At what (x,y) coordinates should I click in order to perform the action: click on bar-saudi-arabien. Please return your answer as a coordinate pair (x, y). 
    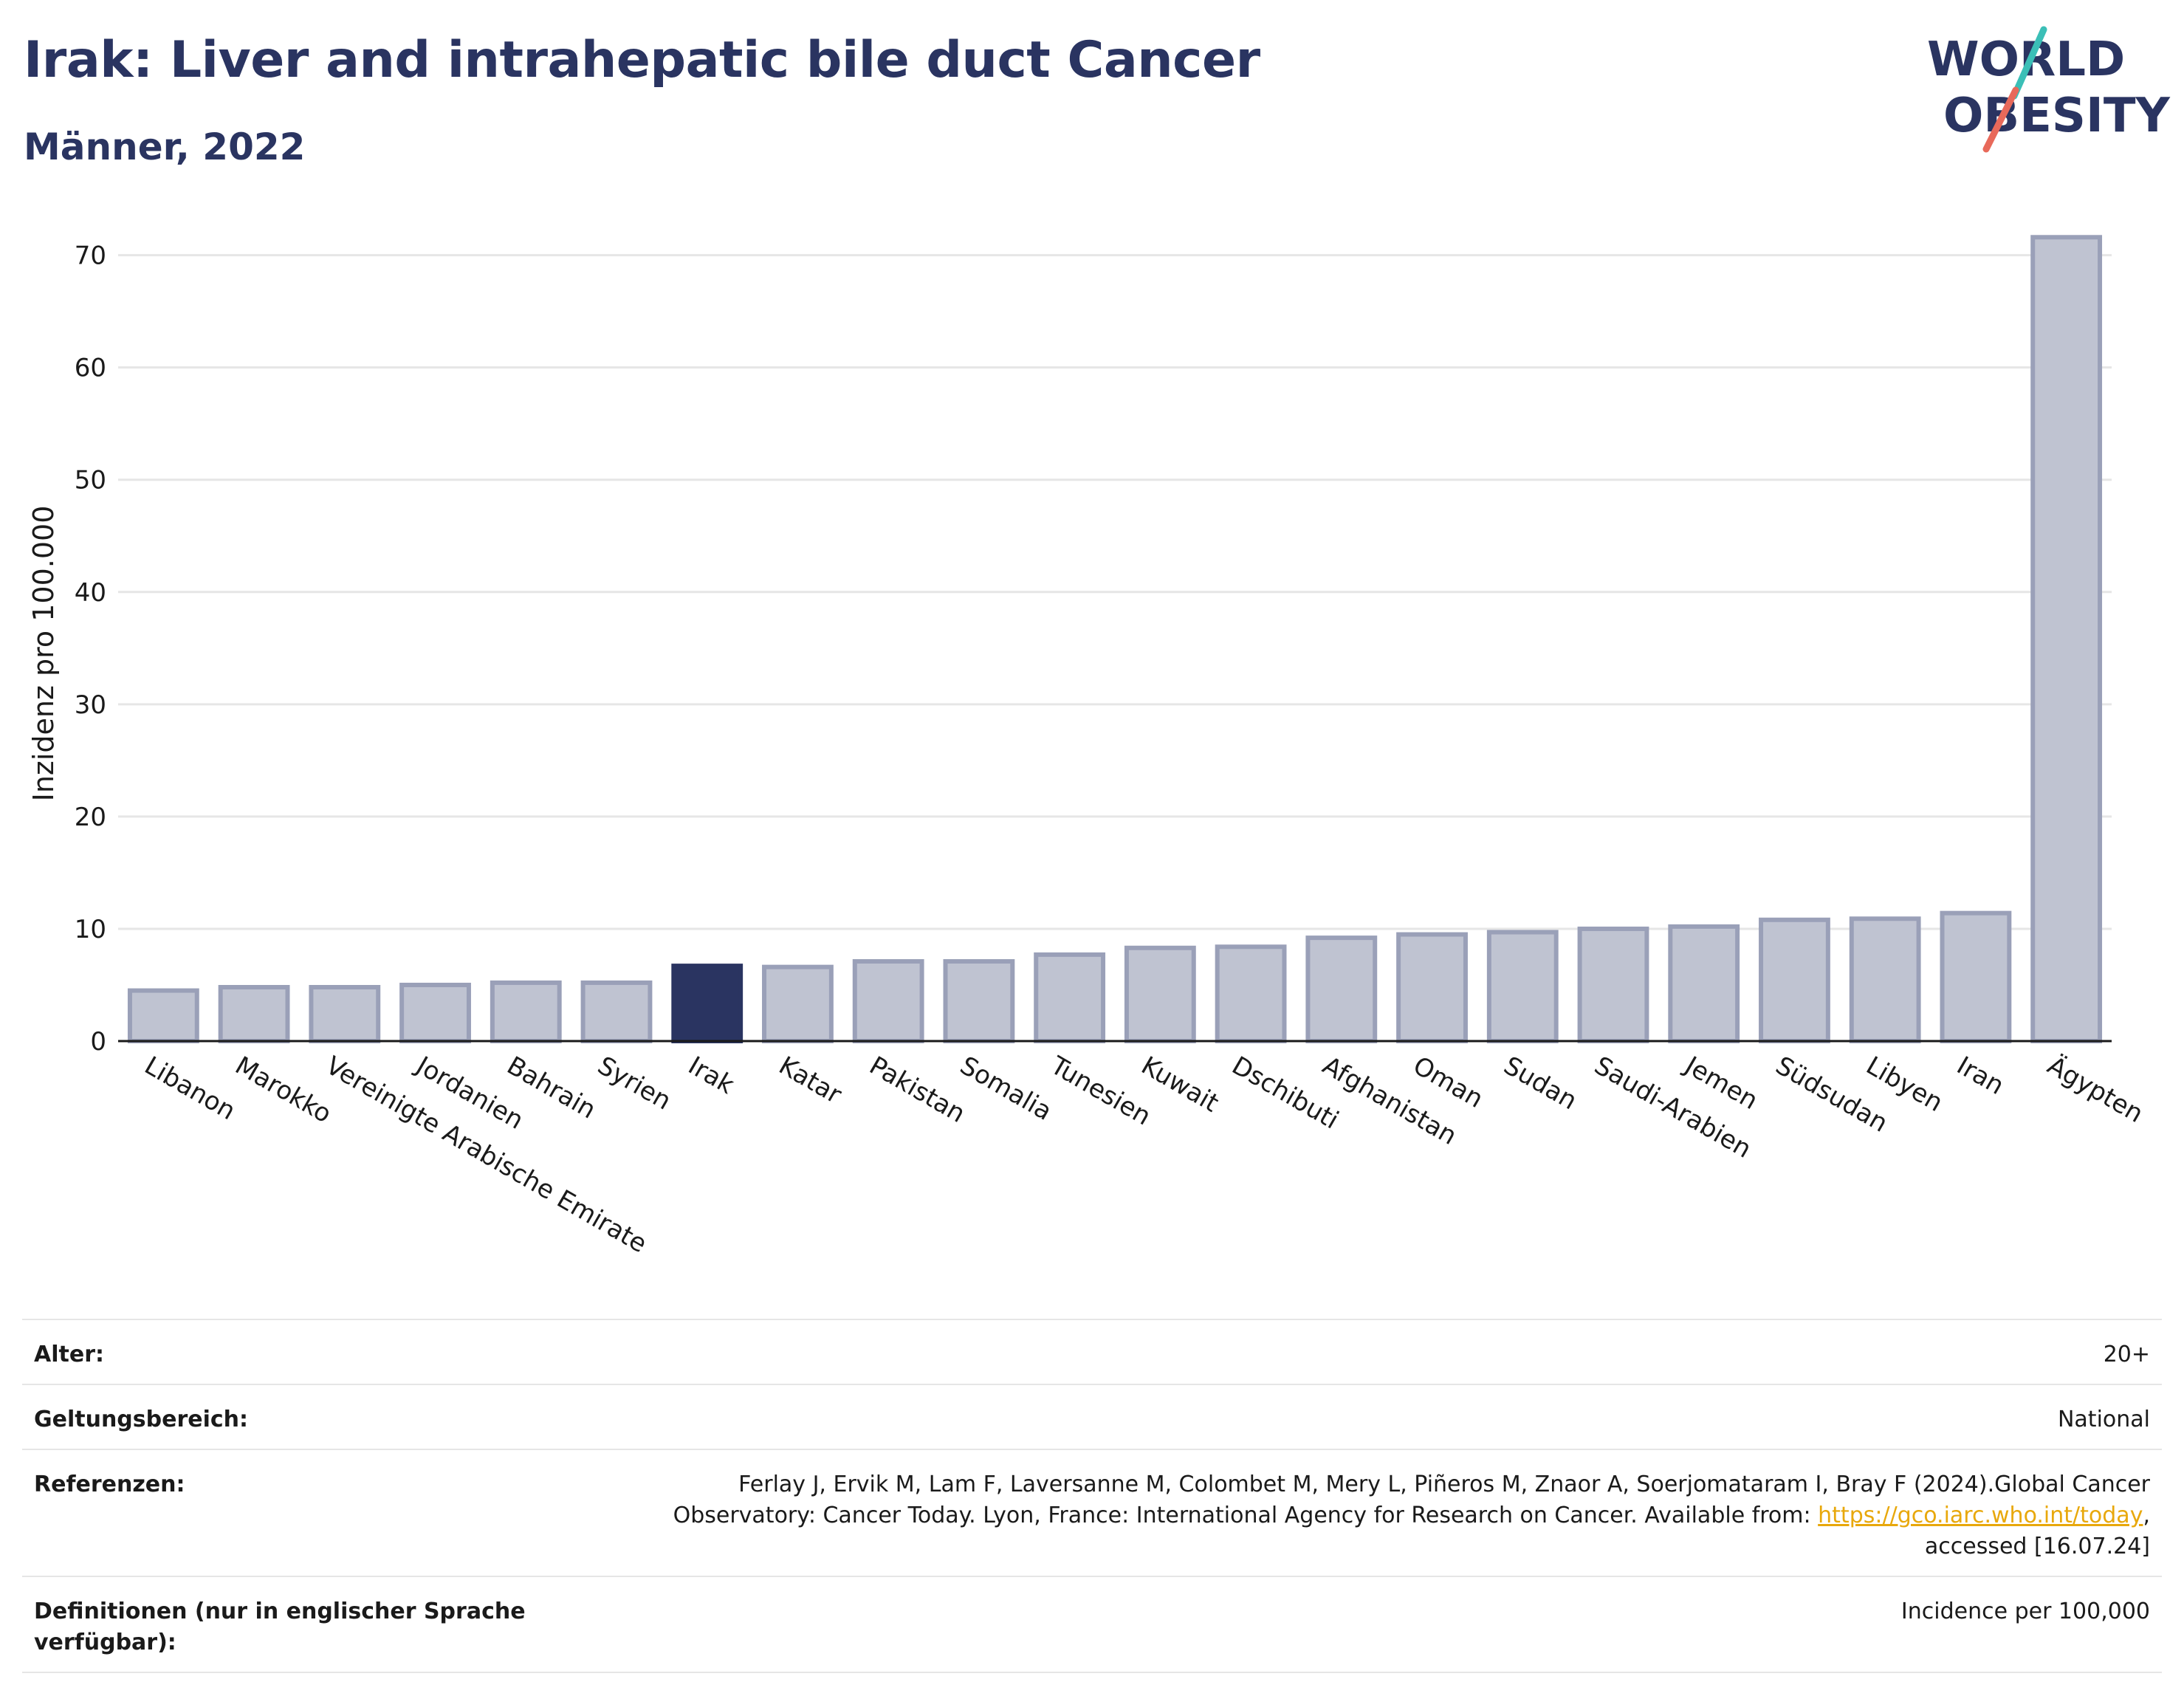
    Looking at the image, I should click on (1613, 984).